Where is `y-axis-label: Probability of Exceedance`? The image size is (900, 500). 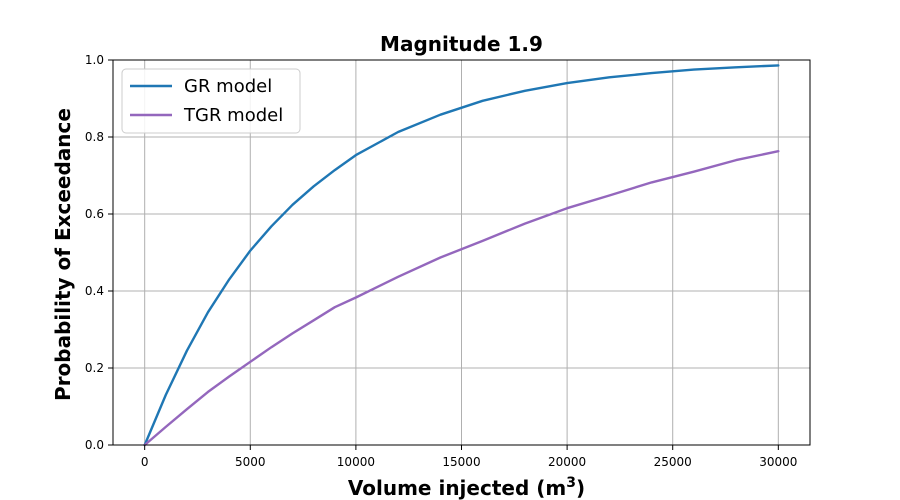 y-axis-label: Probability of Exceedance is located at coordinates (63, 254).